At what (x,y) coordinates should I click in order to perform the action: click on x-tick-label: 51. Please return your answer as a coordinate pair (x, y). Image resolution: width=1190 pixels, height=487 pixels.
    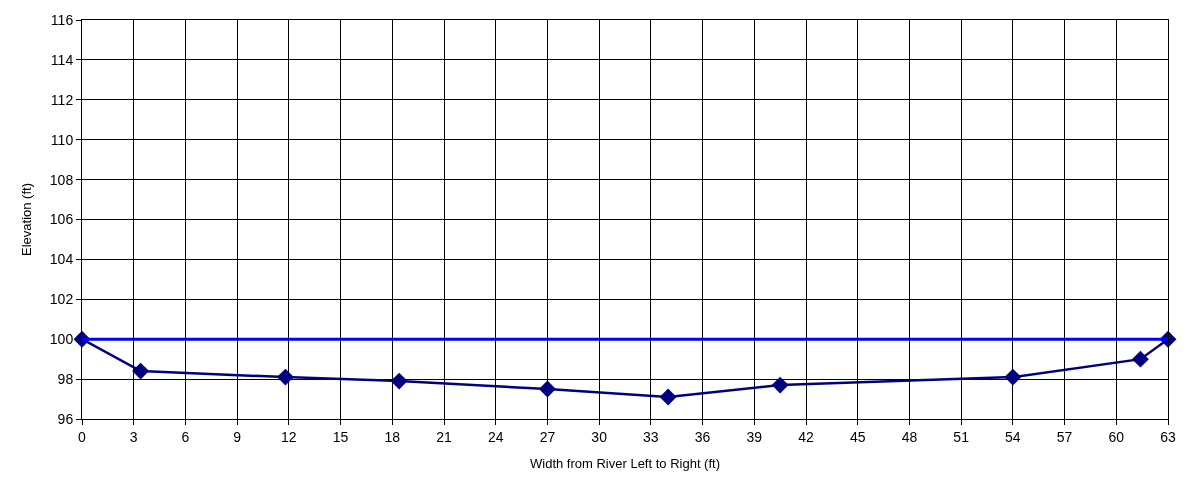
    Looking at the image, I should click on (961, 436).